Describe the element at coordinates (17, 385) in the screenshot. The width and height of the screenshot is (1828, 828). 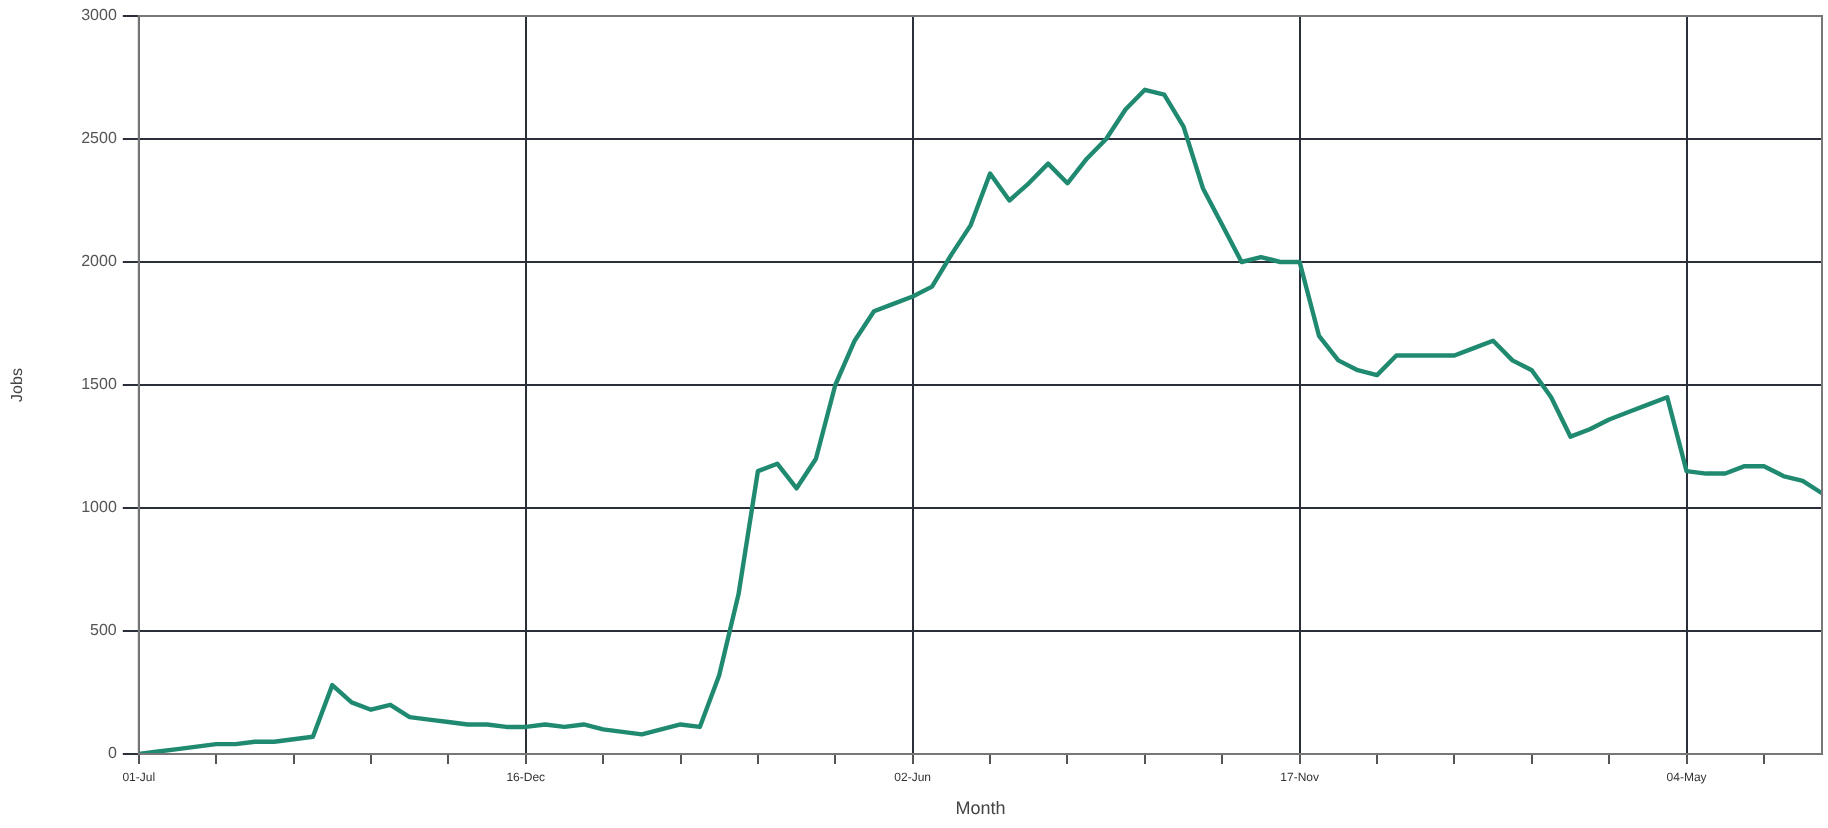
I see `y-axis-title: Jobs` at that location.